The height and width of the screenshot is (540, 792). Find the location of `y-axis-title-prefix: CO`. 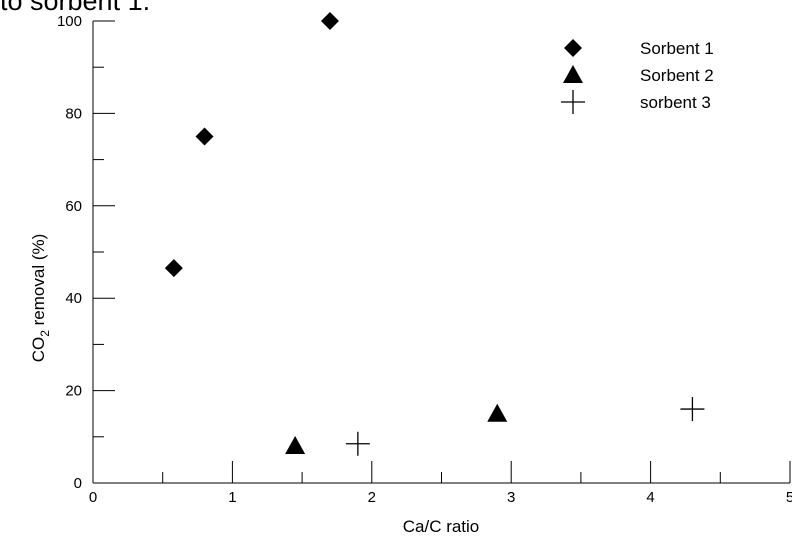

y-axis-title-prefix: CO is located at coordinates (38, 350).